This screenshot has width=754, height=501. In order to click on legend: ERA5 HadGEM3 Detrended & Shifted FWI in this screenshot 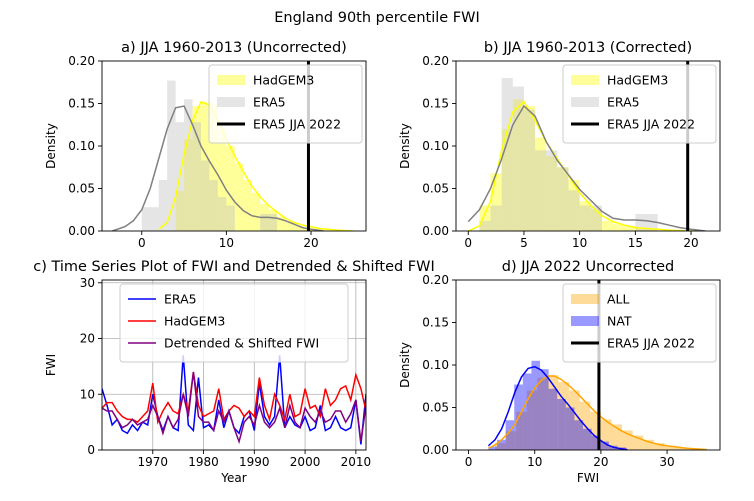, I will do `click(234, 323)`.